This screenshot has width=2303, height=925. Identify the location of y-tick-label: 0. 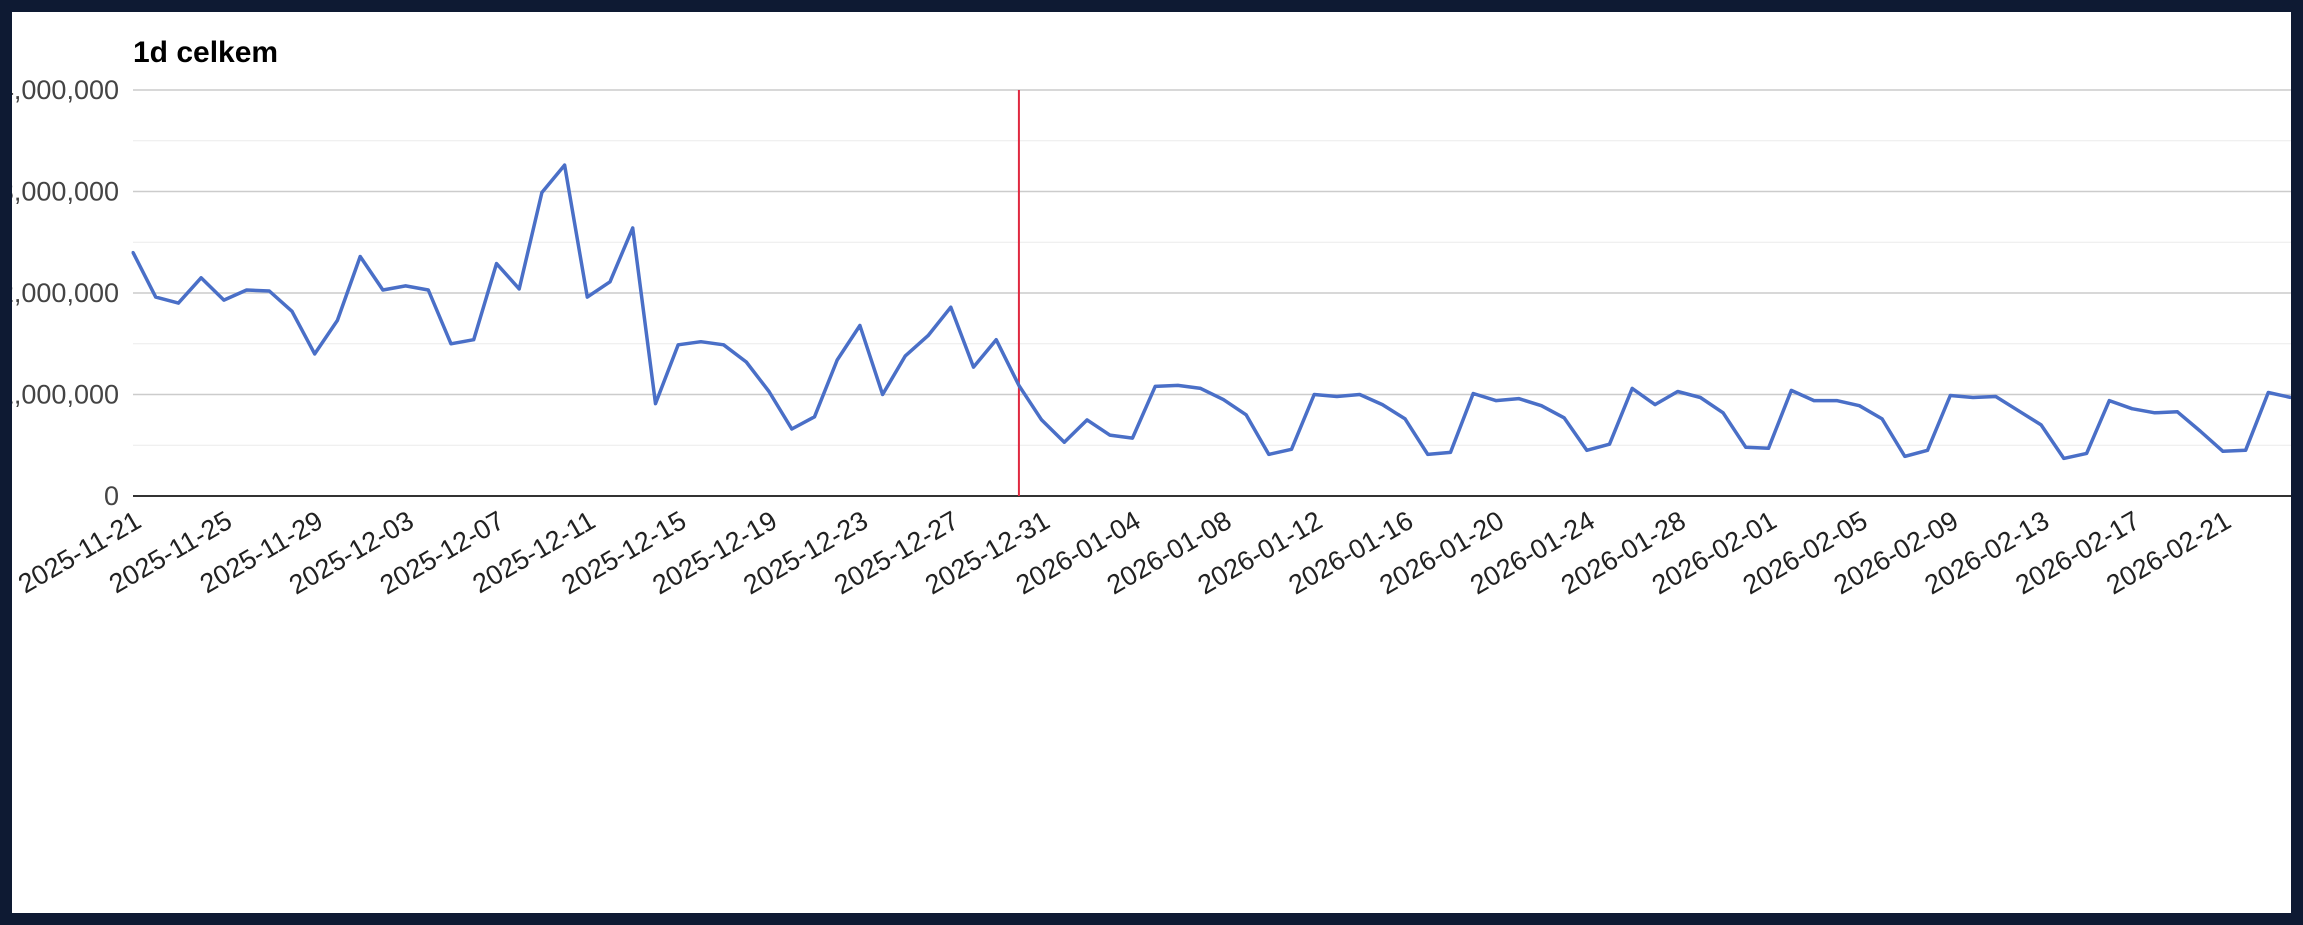
(111, 496).